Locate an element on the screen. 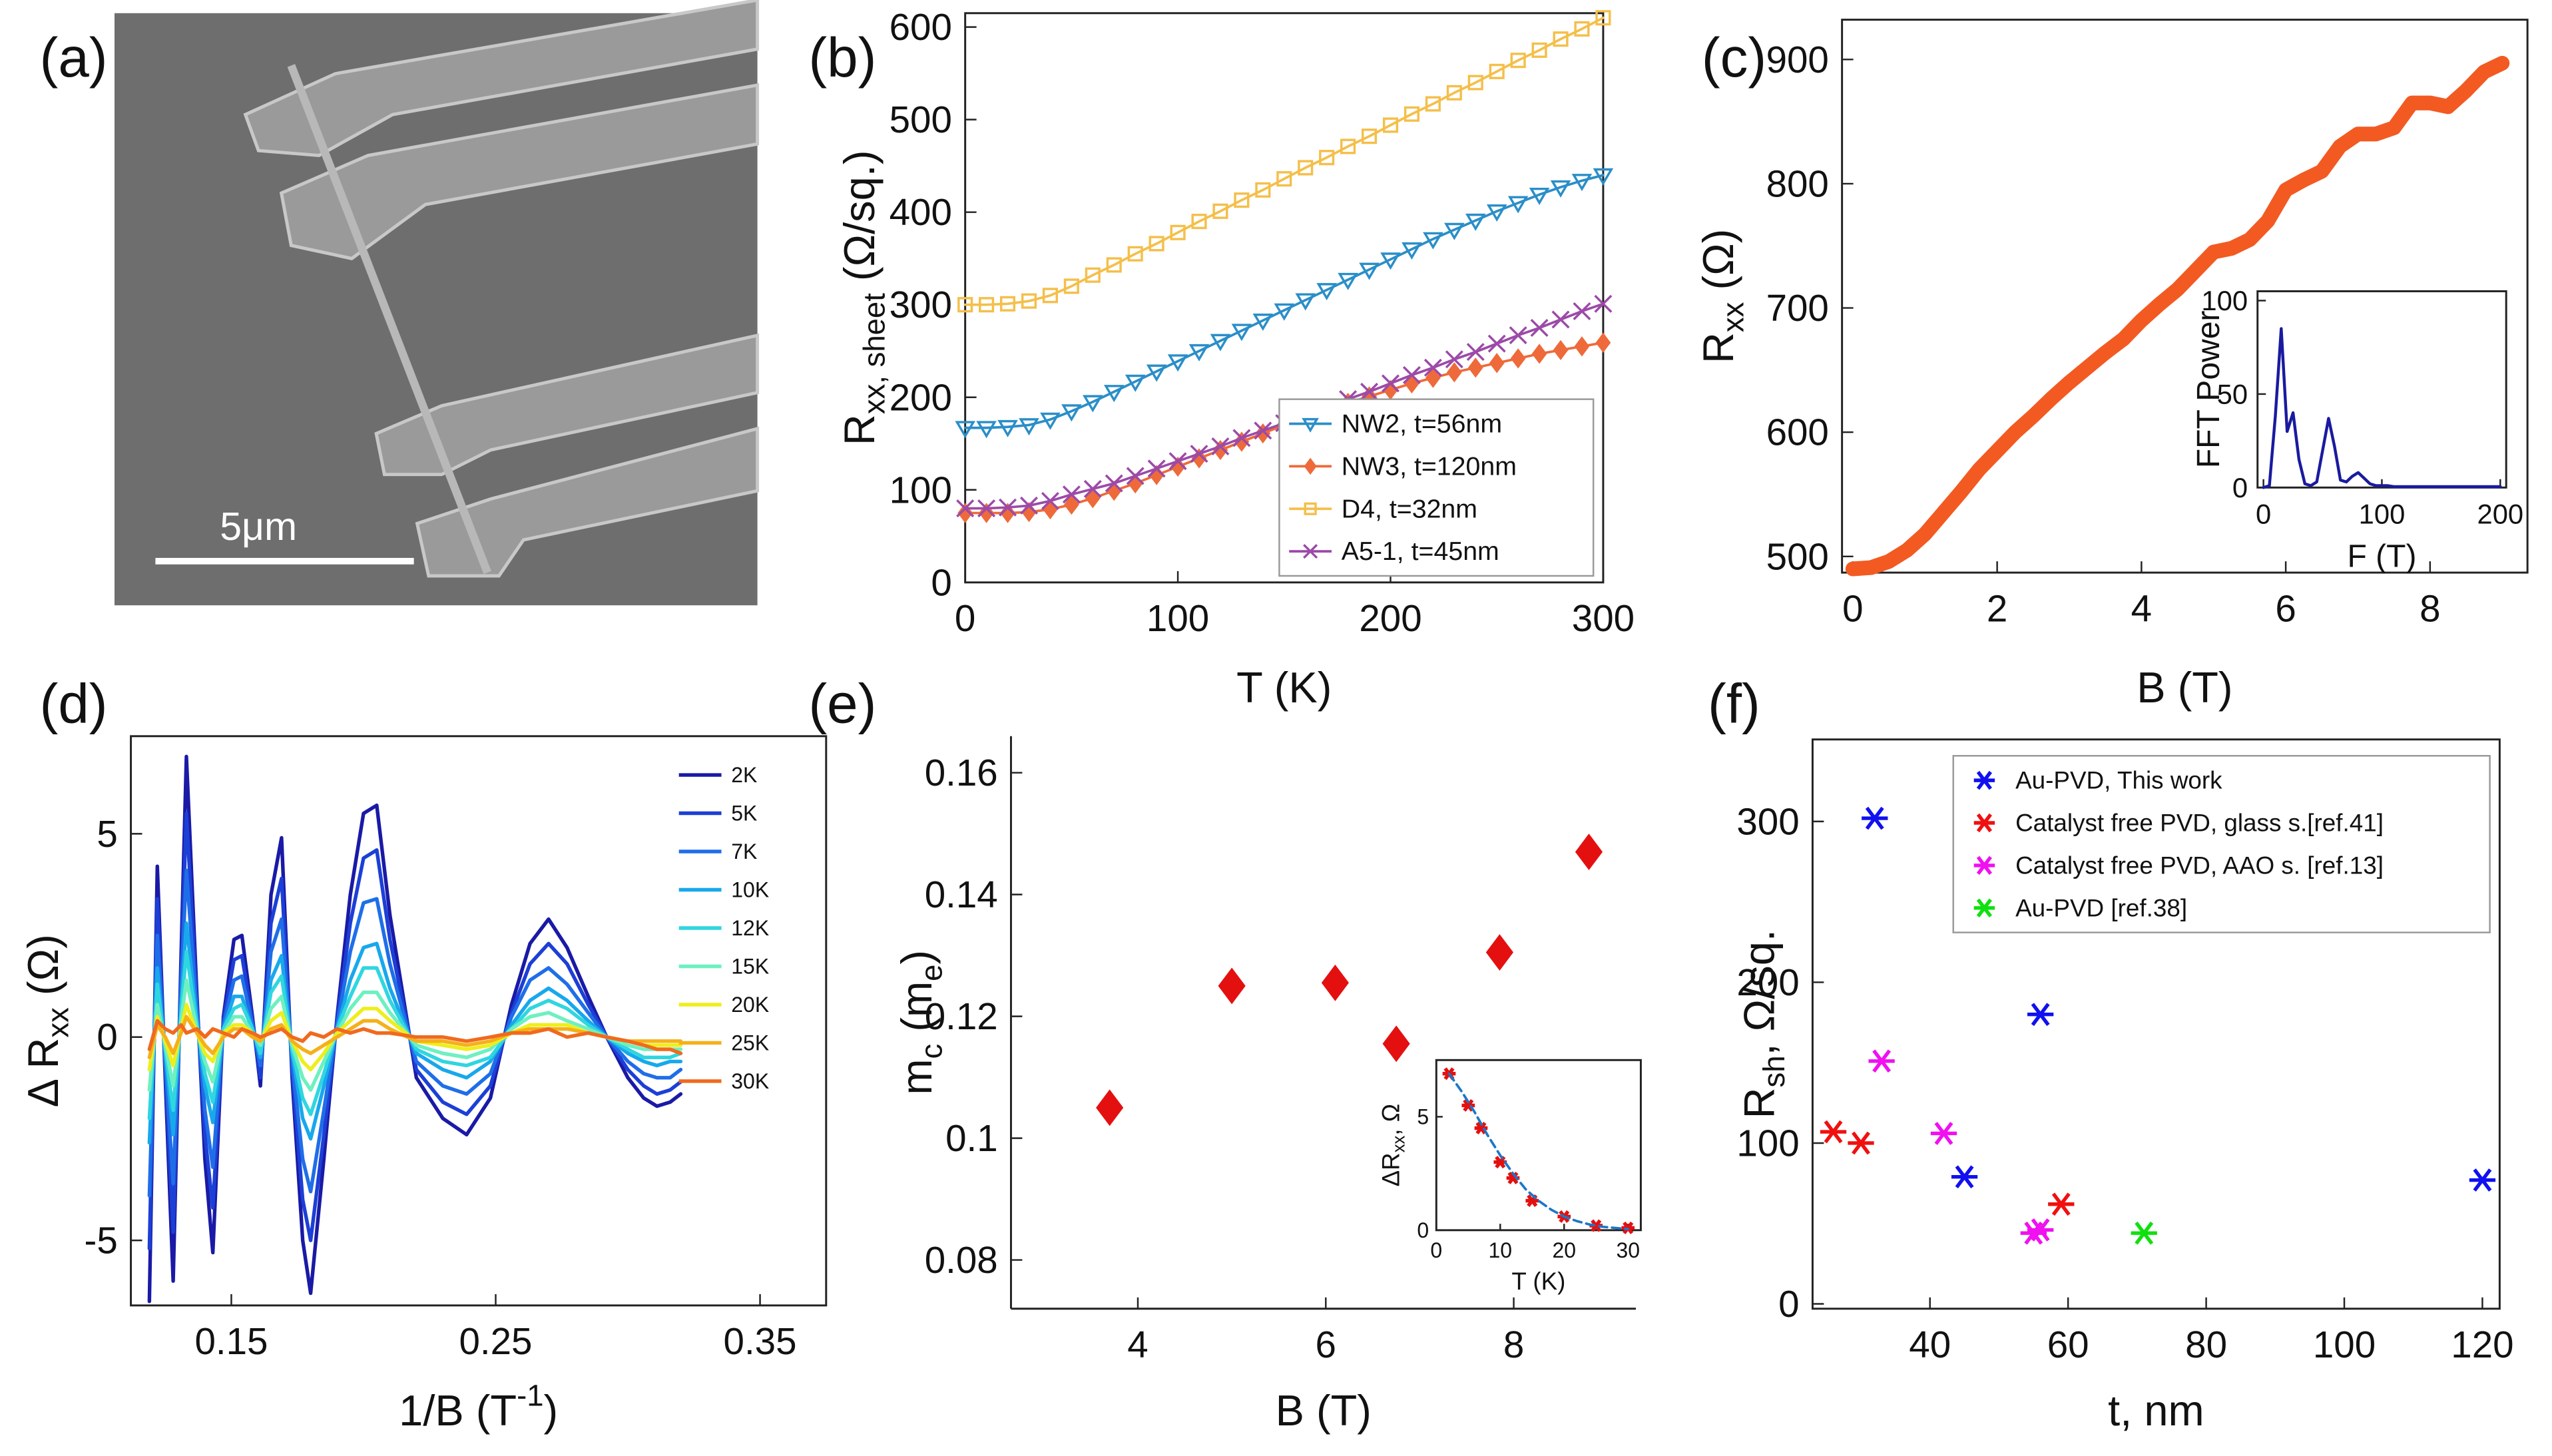 The width and height of the screenshot is (2552, 1456). panel-label: (c) is located at coordinates (1734, 57).